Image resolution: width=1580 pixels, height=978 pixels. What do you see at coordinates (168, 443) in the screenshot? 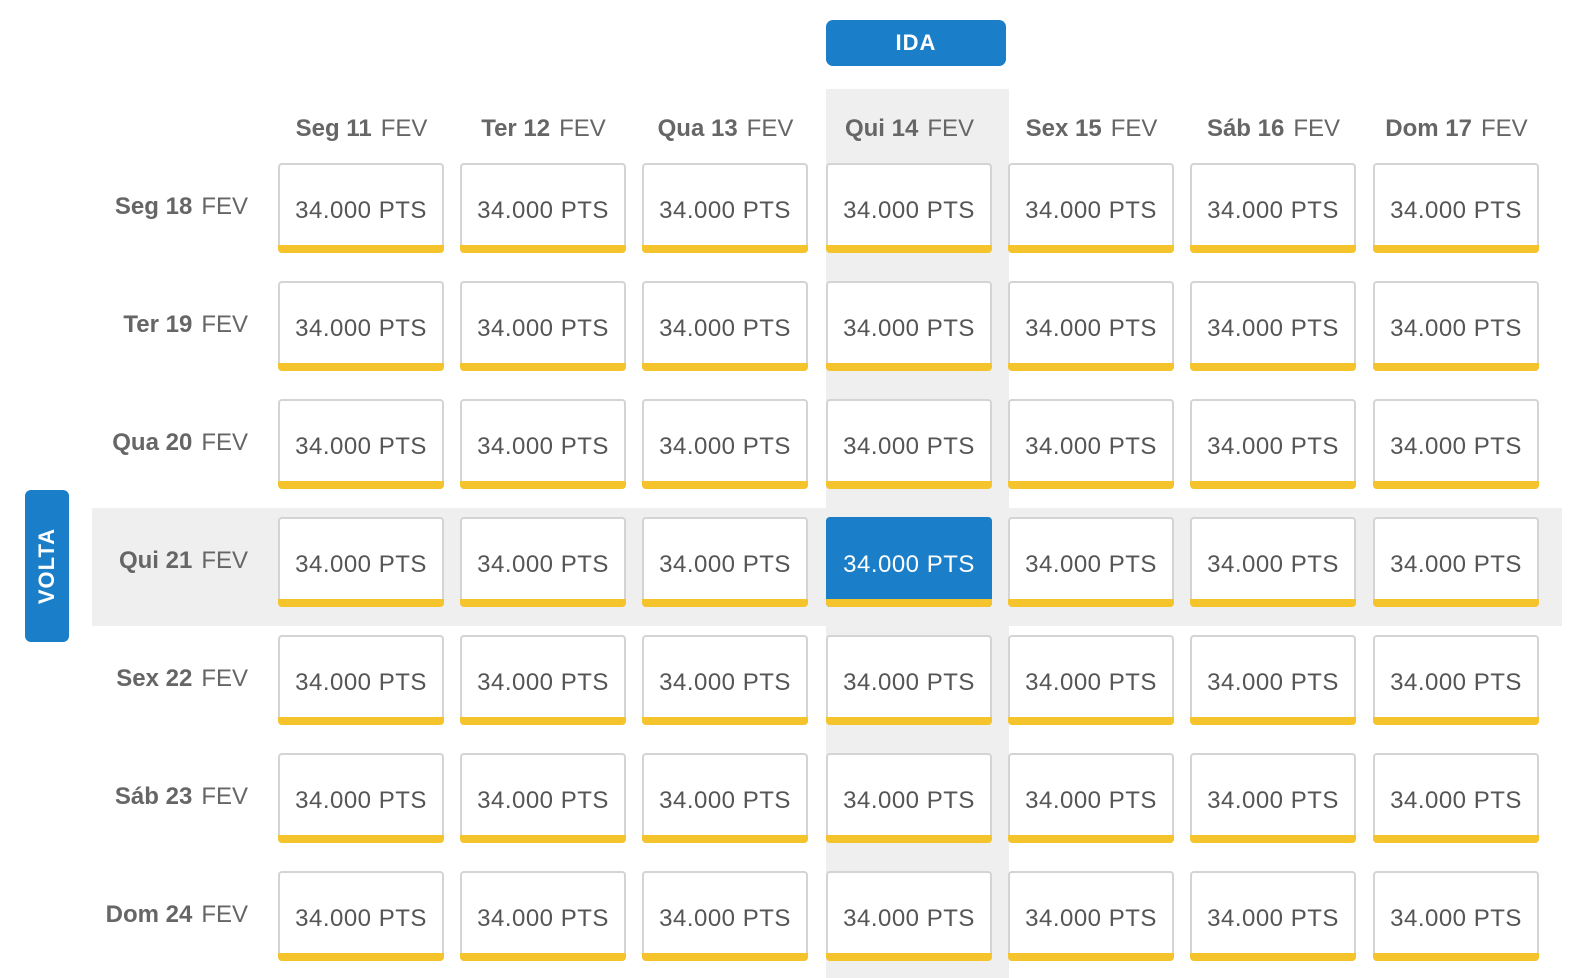
I see `return-date-header: Qua 20 FEV` at bounding box center [168, 443].